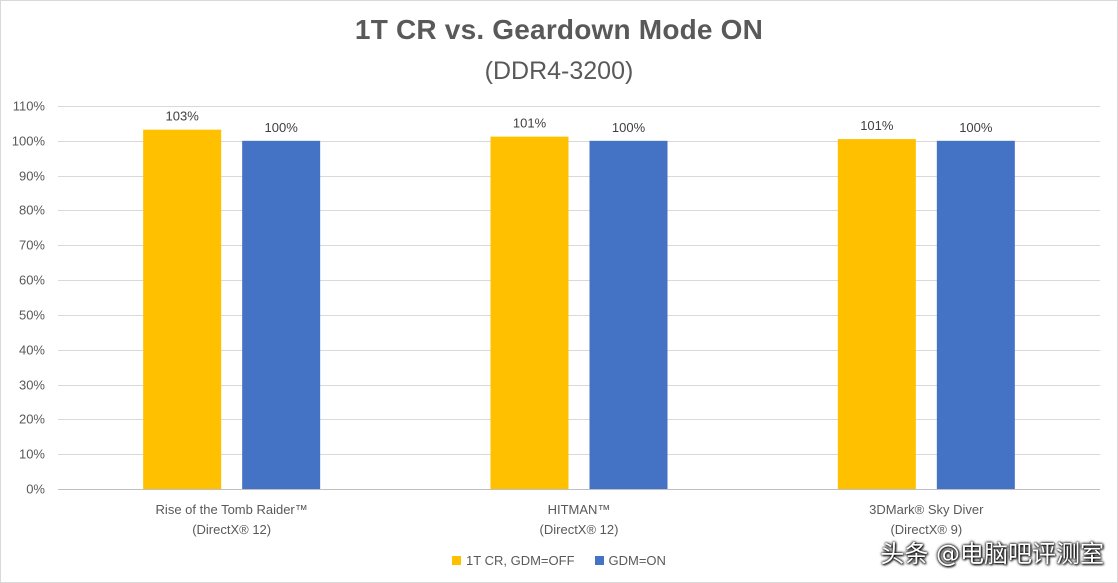 The image size is (1118, 583). Describe the element at coordinates (32, 210) in the screenshot. I see `y-tick-label: 80%` at that location.